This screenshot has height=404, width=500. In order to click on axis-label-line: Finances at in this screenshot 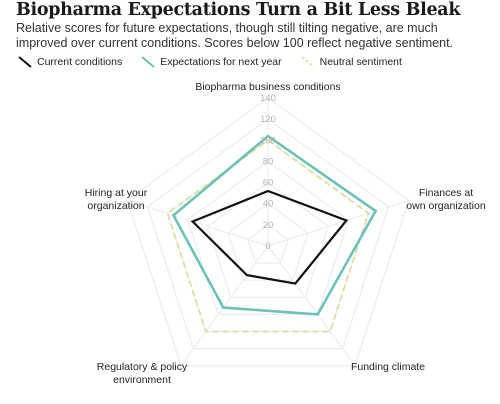, I will do `click(446, 193)`.